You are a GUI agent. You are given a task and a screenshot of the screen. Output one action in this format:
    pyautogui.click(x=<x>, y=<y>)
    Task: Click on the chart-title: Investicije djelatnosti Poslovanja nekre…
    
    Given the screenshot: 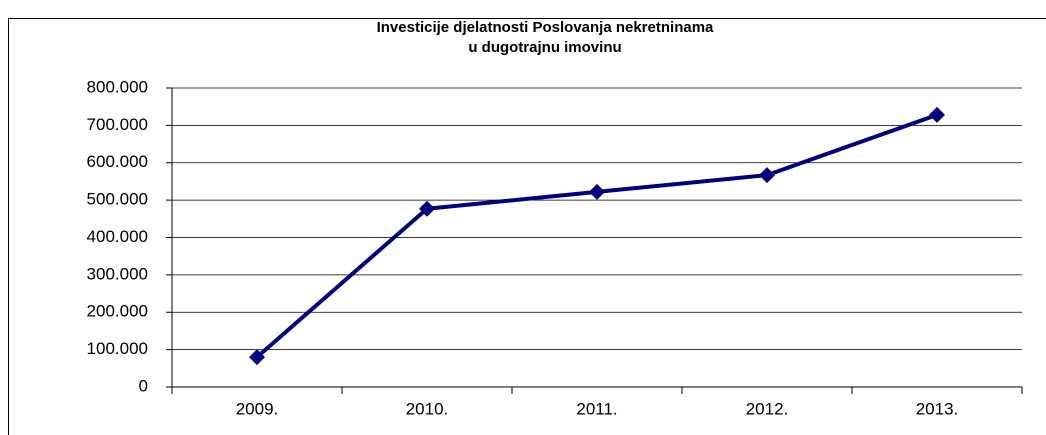 What is the action you would take?
    pyautogui.click(x=545, y=27)
    